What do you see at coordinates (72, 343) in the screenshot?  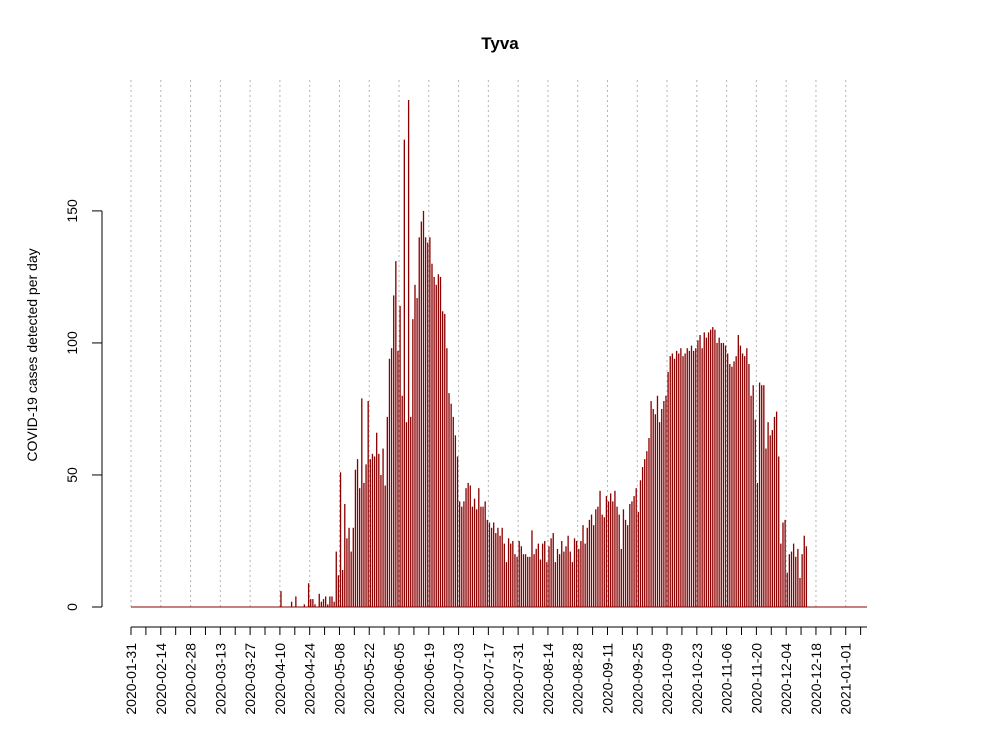 I see `y-tick-label: 100` at bounding box center [72, 343].